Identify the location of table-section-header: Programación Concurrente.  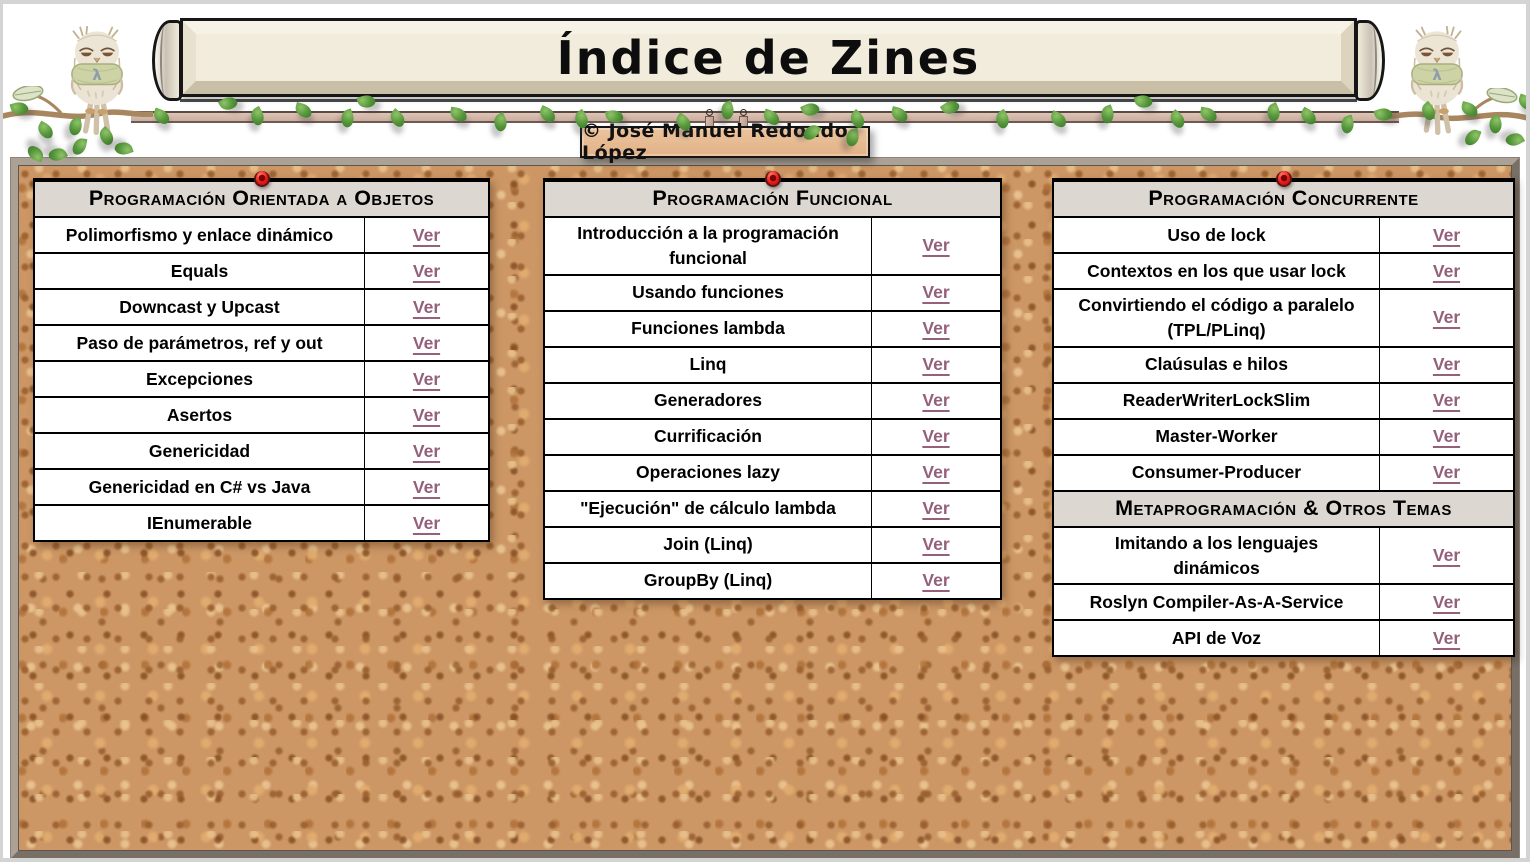
(1283, 198).